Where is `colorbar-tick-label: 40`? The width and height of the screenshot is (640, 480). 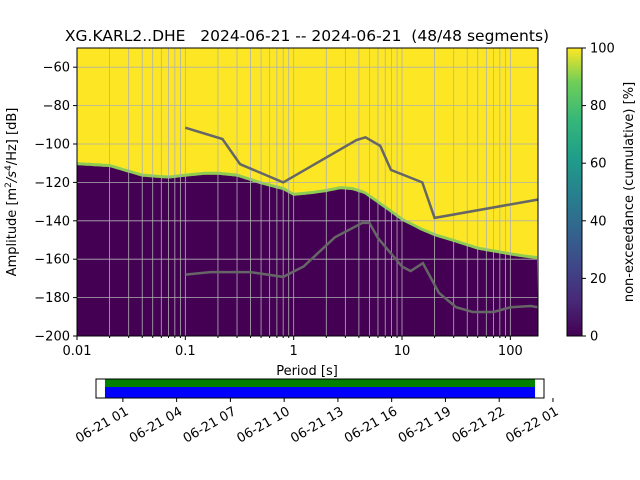 colorbar-tick-label: 40 is located at coordinates (598, 221).